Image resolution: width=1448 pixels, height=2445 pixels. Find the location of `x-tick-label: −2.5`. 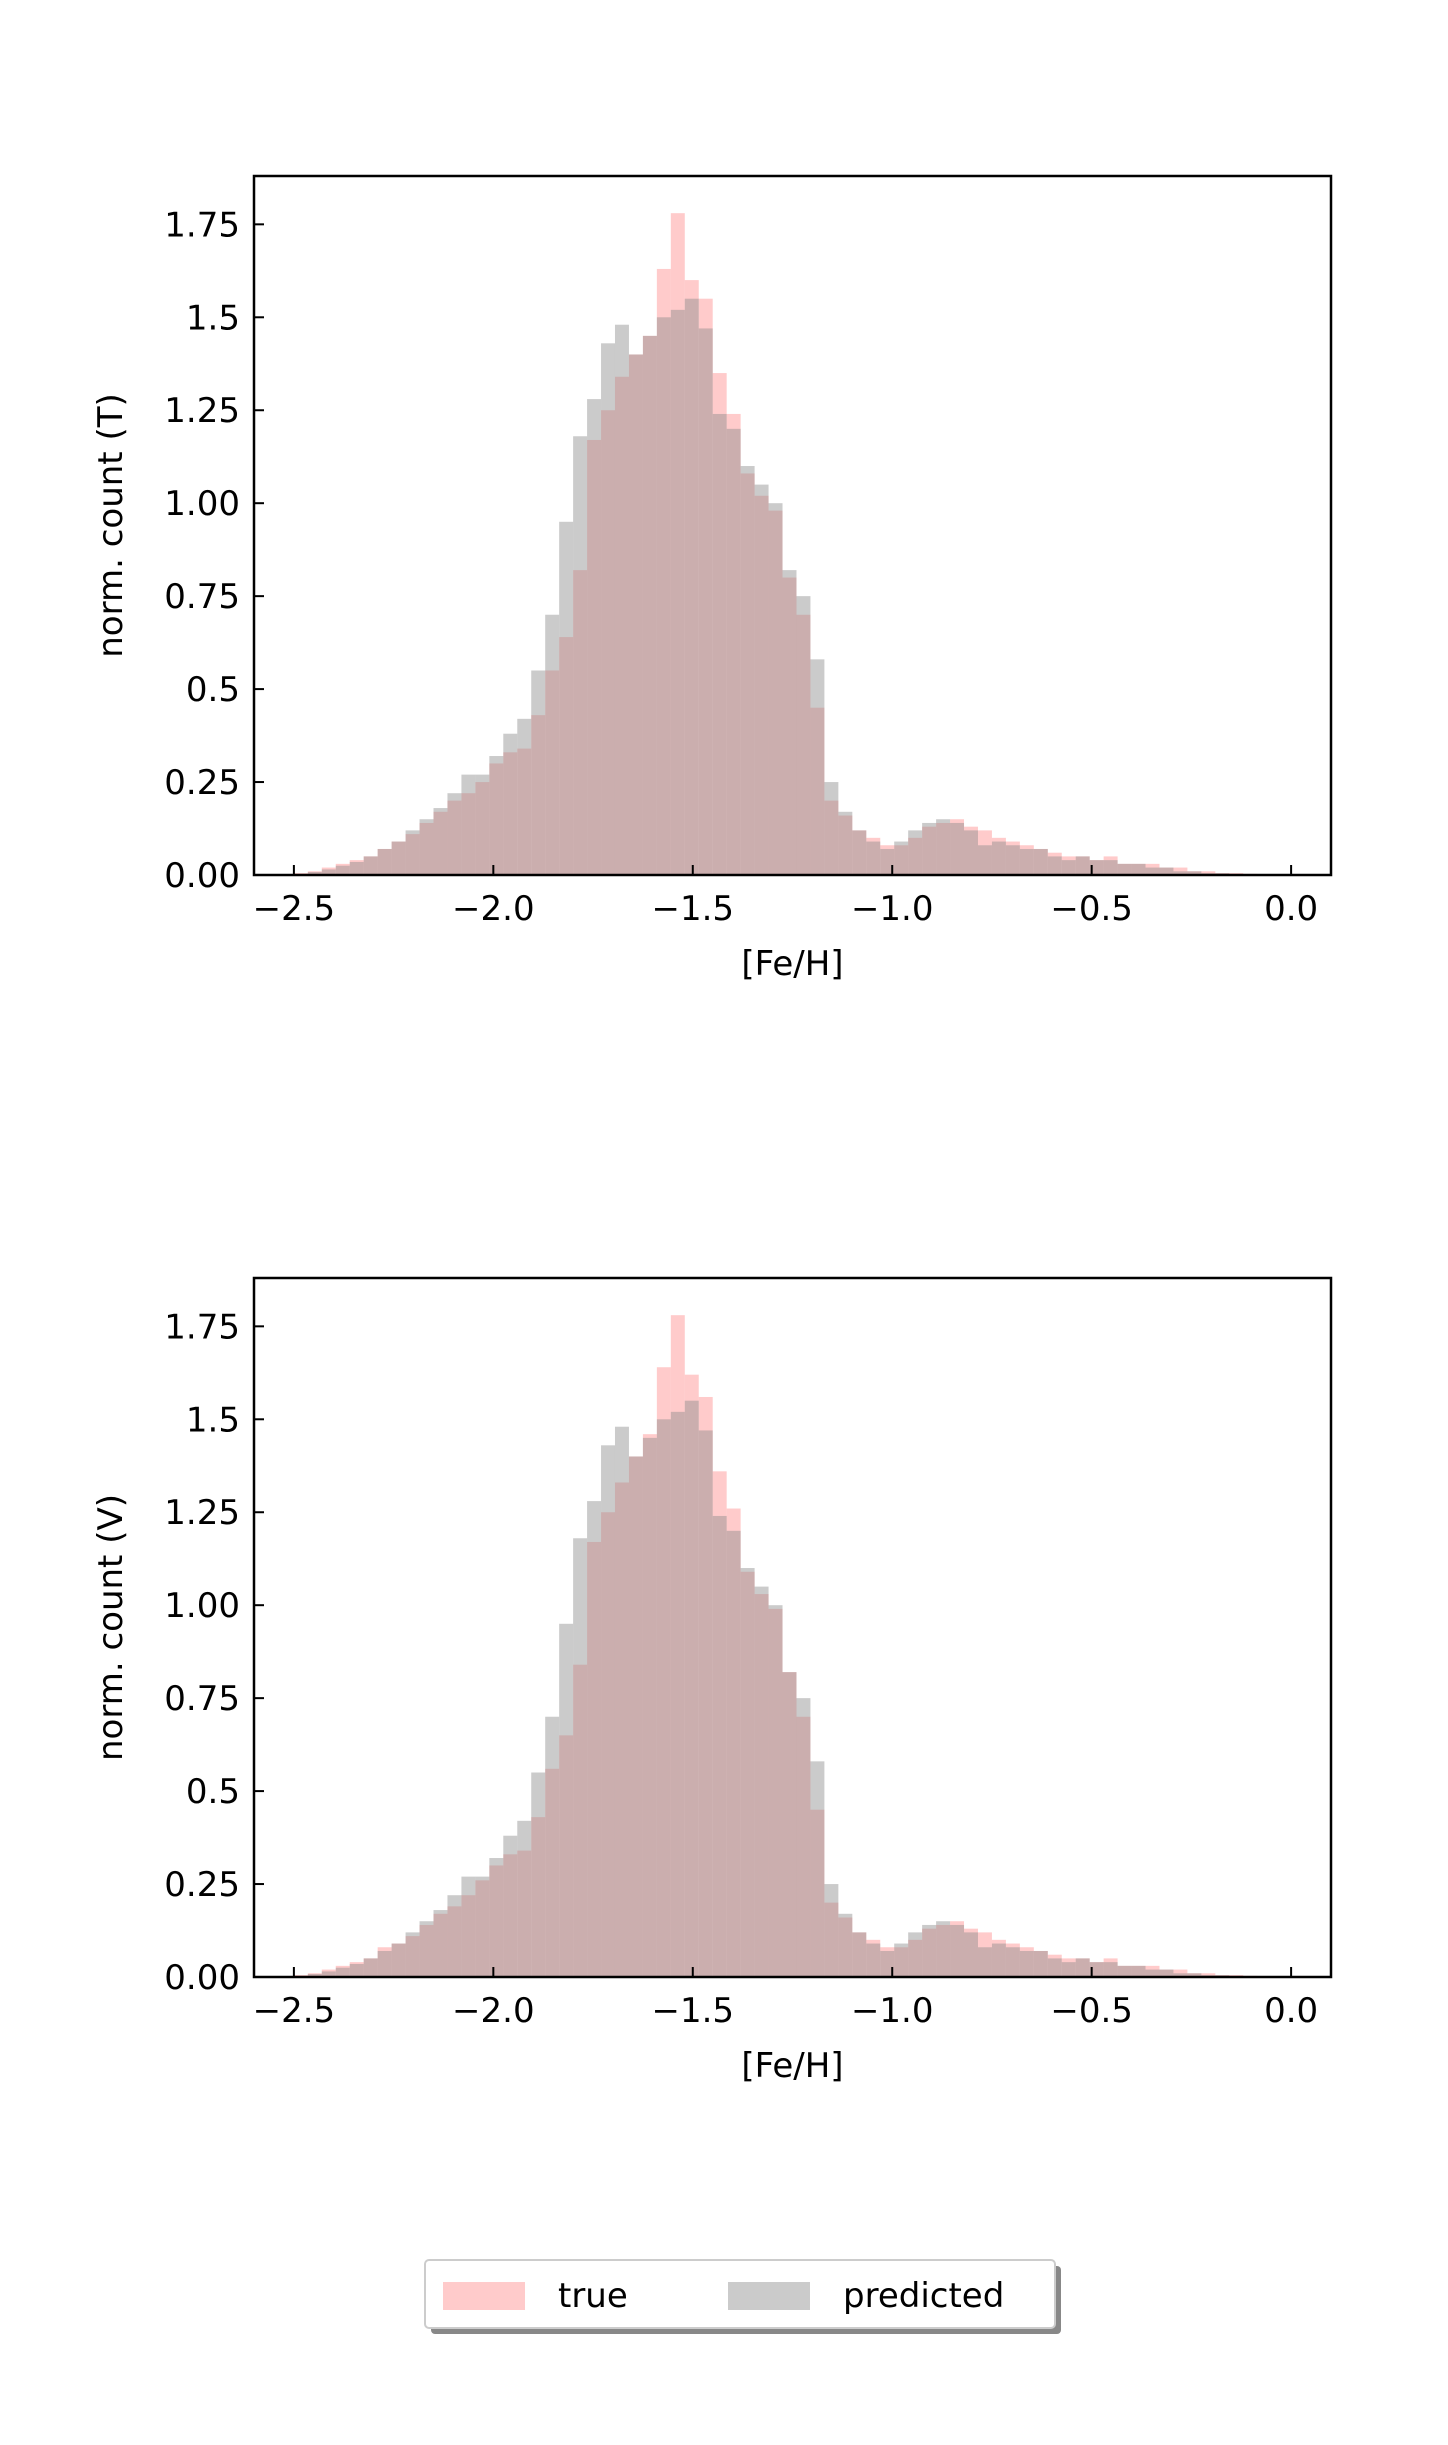

x-tick-label: −2.5 is located at coordinates (294, 2011).